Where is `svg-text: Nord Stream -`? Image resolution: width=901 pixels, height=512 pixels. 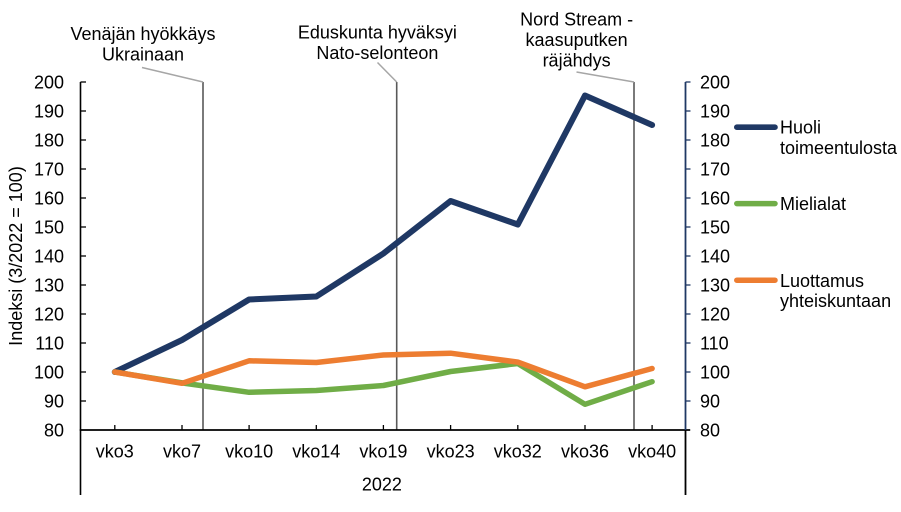
svg-text: Nord Stream - is located at coordinates (576, 20).